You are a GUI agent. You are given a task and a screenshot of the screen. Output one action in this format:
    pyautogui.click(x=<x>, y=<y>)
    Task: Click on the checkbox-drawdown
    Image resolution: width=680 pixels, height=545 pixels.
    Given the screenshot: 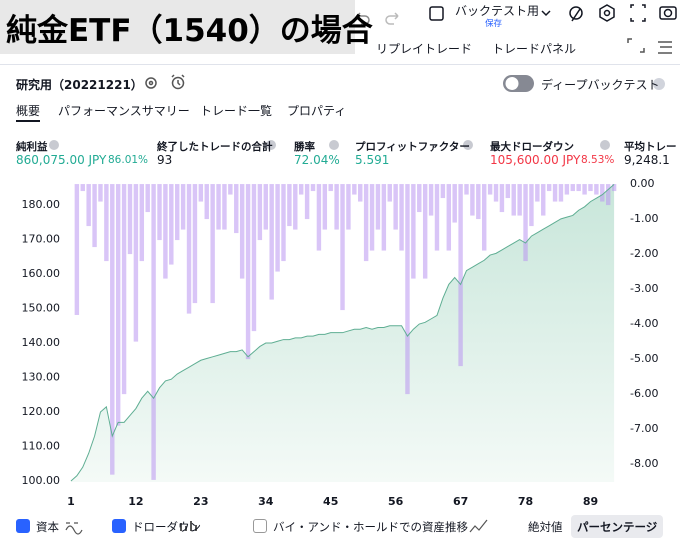 What is the action you would take?
    pyautogui.click(x=119, y=526)
    